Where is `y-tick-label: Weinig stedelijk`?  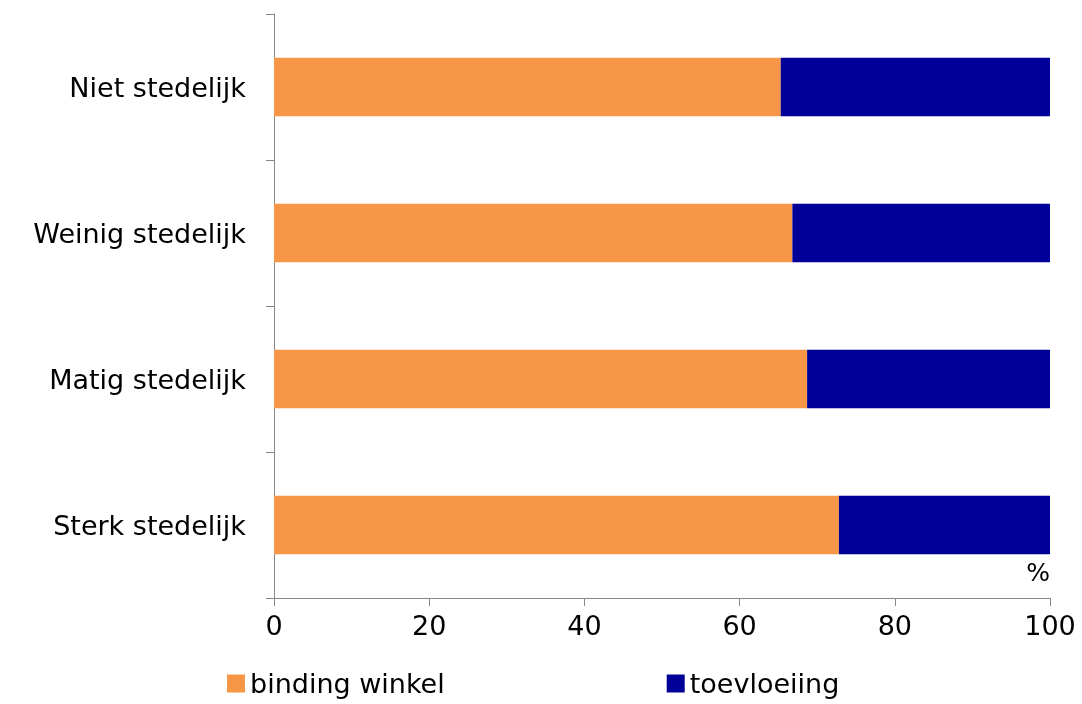
y-tick-label: Weinig stedelijk is located at coordinates (140, 233).